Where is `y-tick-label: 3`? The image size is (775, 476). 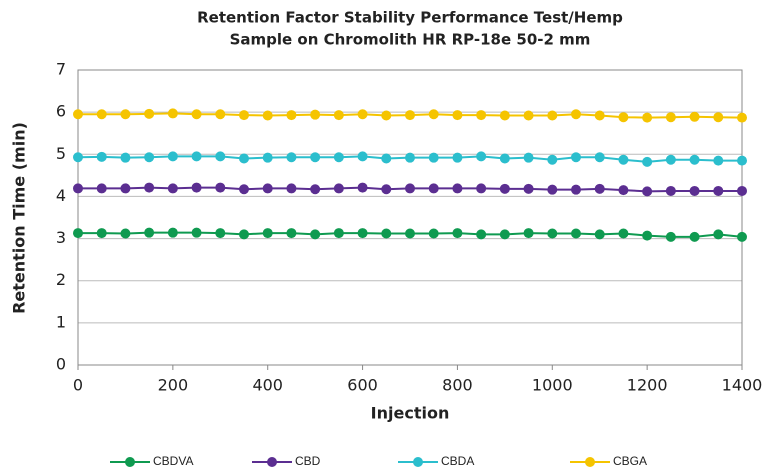 y-tick-label: 3 is located at coordinates (61, 237).